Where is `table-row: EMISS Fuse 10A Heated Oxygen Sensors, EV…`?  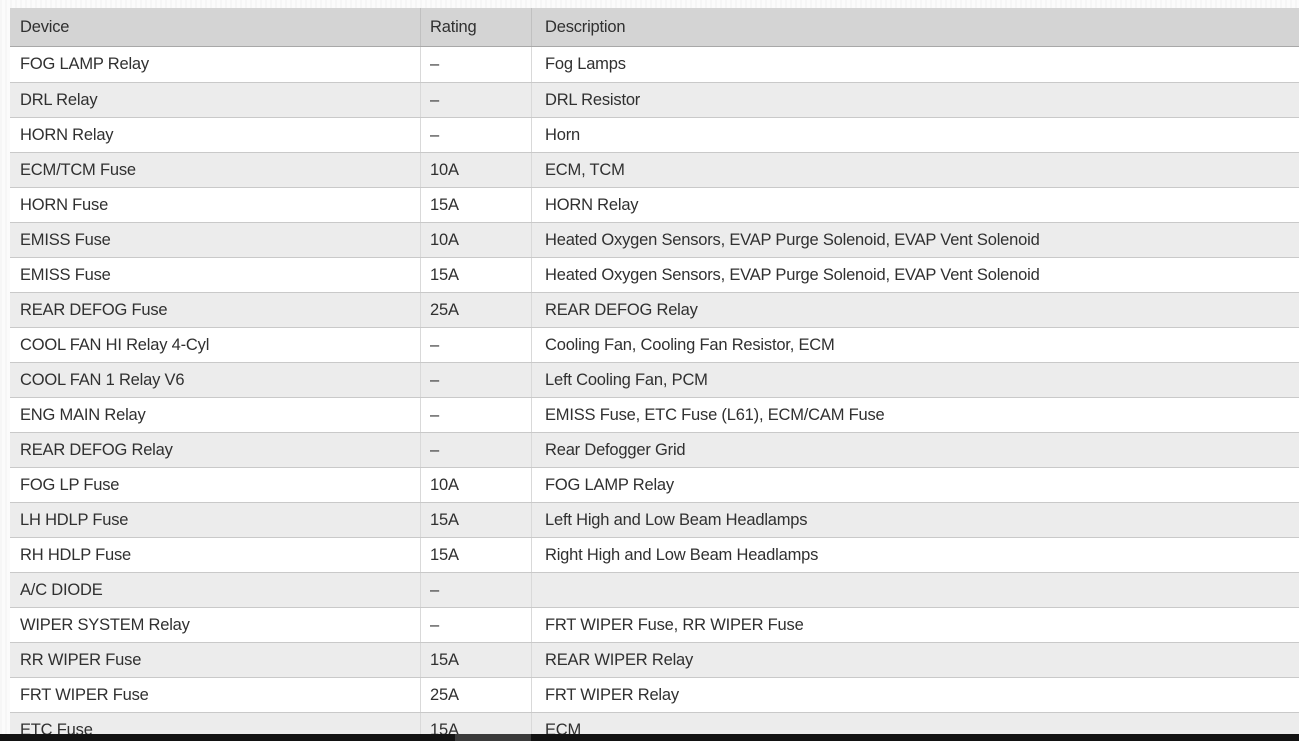
table-row: EMISS Fuse 10A Heated Oxygen Sensors, EV… is located at coordinates (654, 239).